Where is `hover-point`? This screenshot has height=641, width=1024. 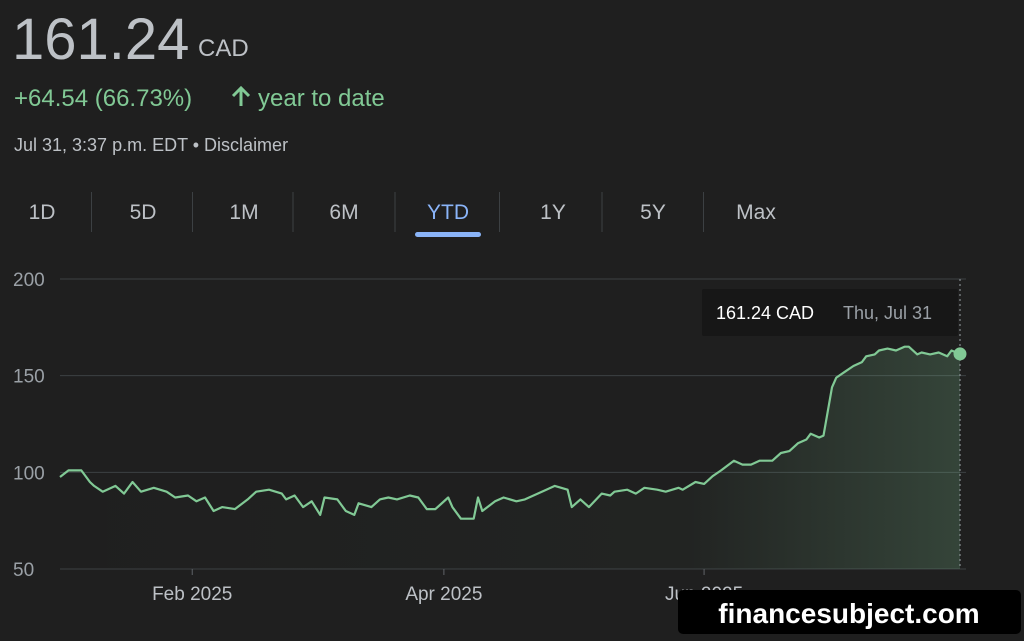
hover-point is located at coordinates (960, 354).